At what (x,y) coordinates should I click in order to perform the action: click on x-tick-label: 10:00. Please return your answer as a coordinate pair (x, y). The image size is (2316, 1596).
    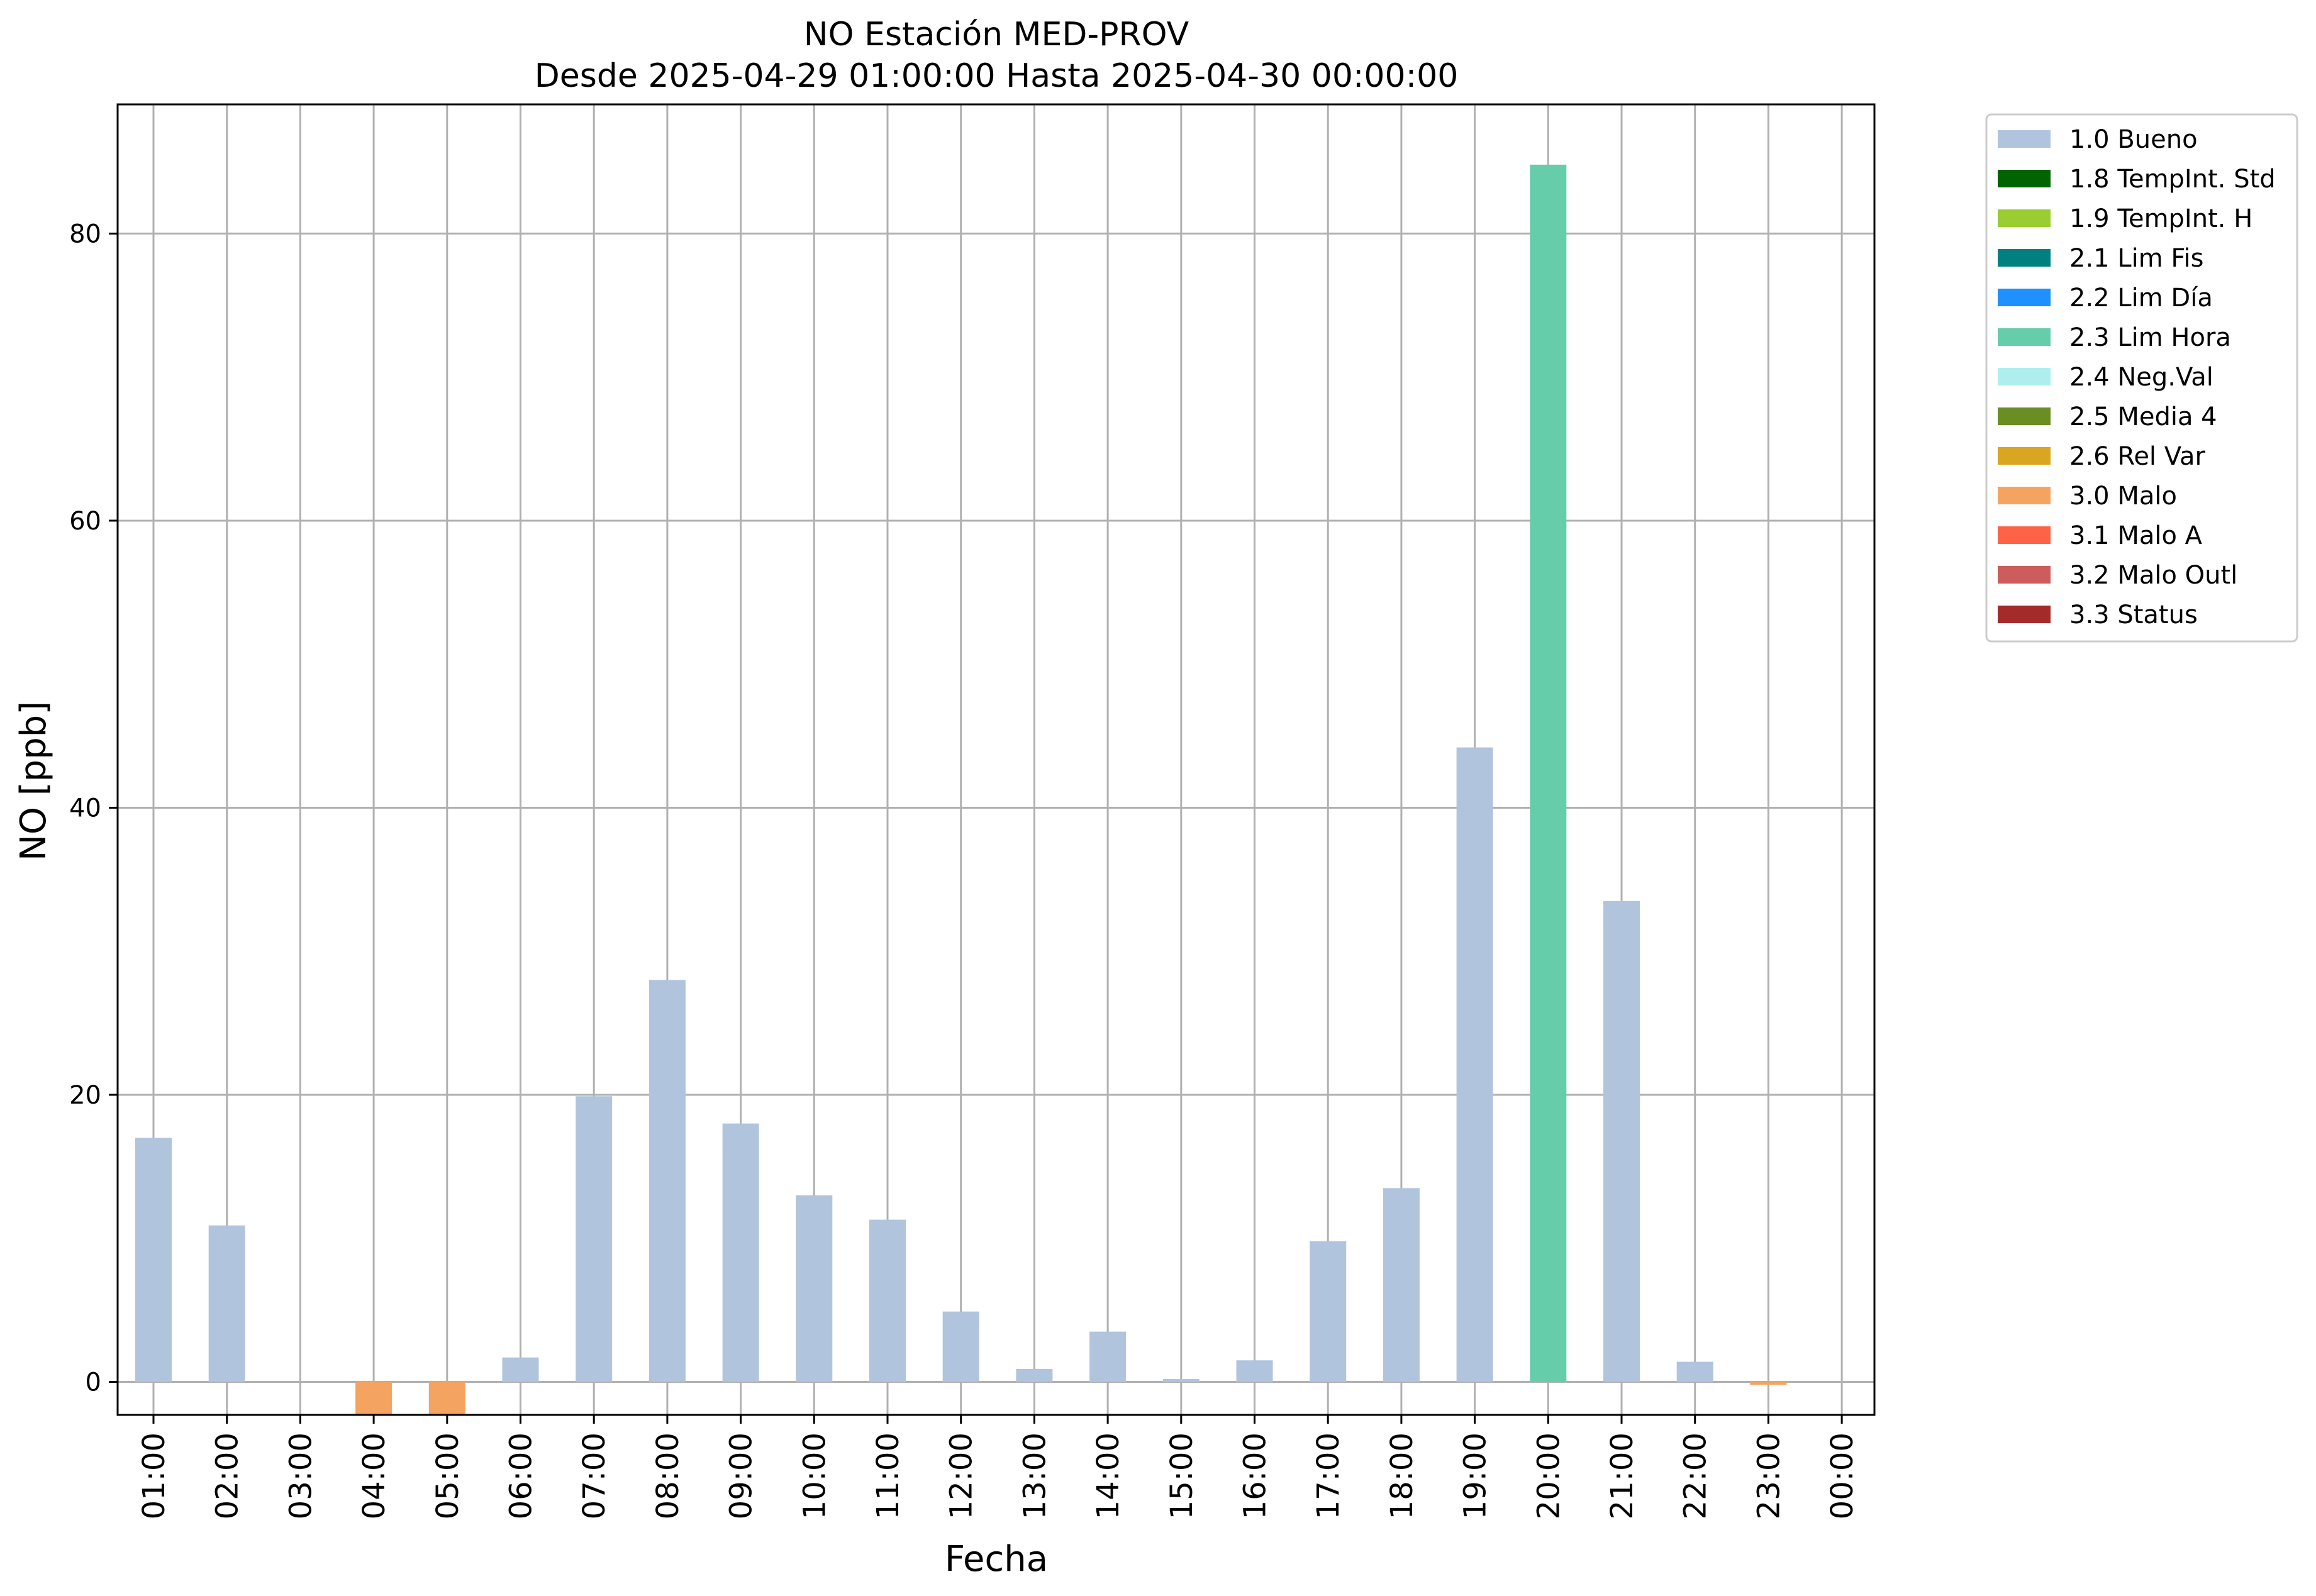
    Looking at the image, I should click on (814, 1476).